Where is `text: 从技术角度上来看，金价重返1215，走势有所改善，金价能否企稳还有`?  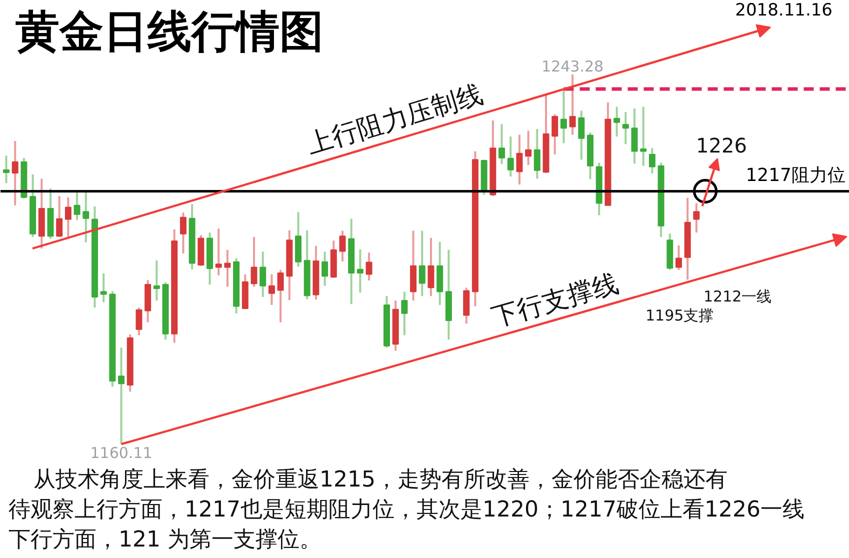 text: 从技术角度上来看，金价重返1215，走势有所改善，金价能否企稳还有 is located at coordinates (381, 480).